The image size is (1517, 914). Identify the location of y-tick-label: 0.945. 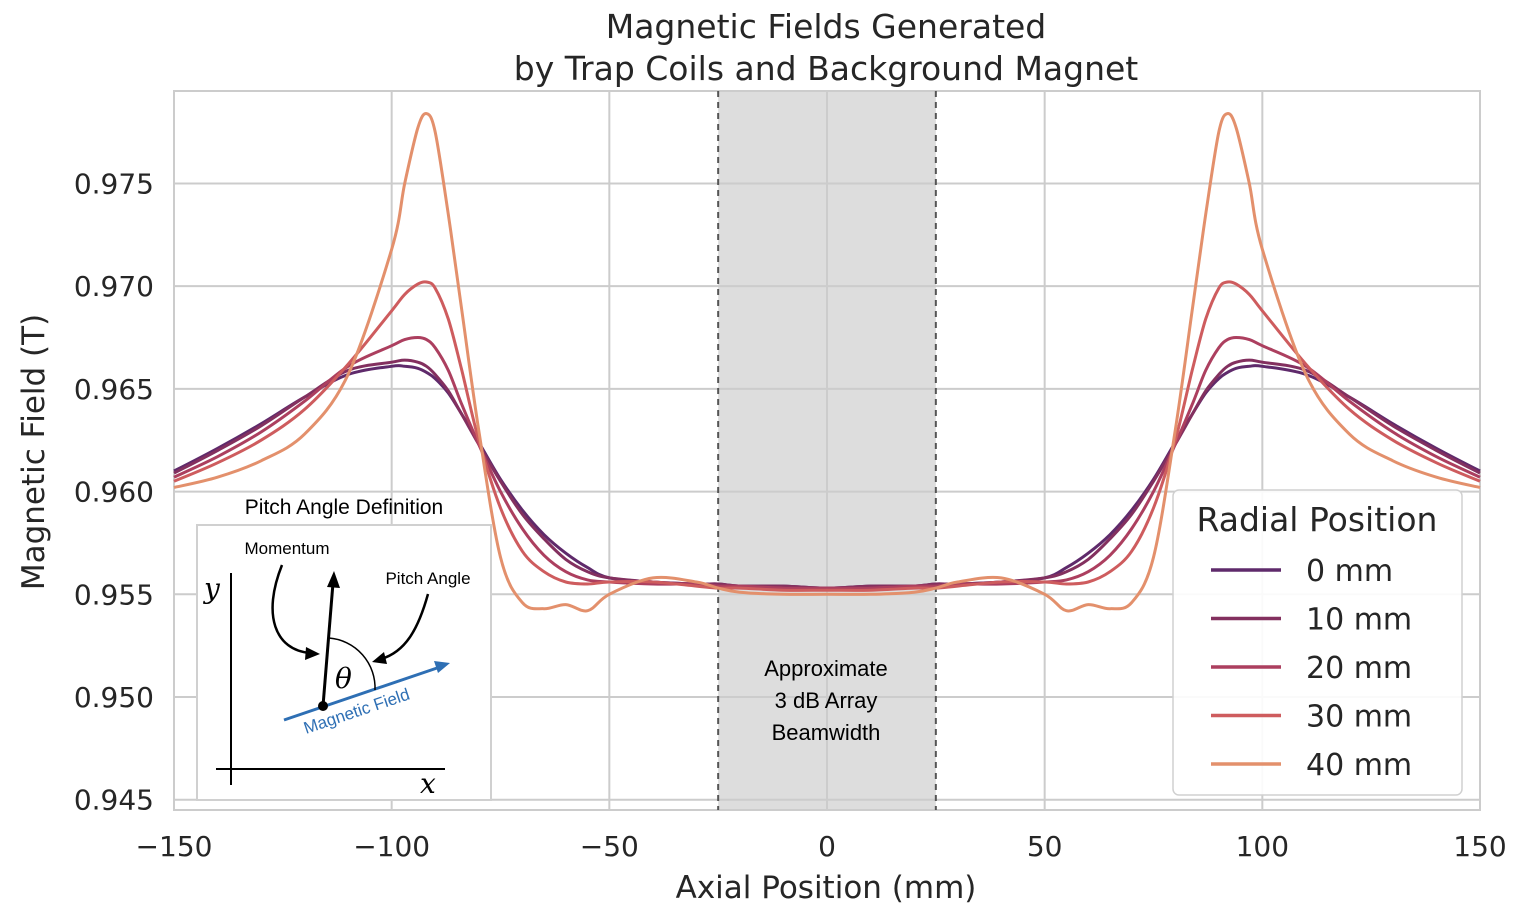
(114, 800).